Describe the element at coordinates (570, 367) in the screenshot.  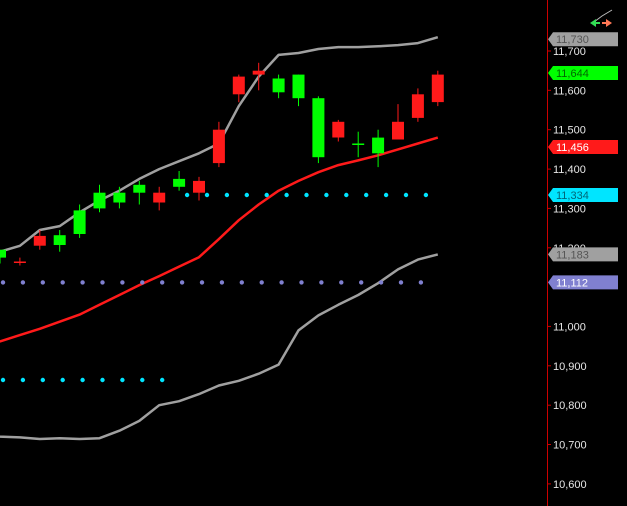
I see `price-tick-label: 10,900` at that location.